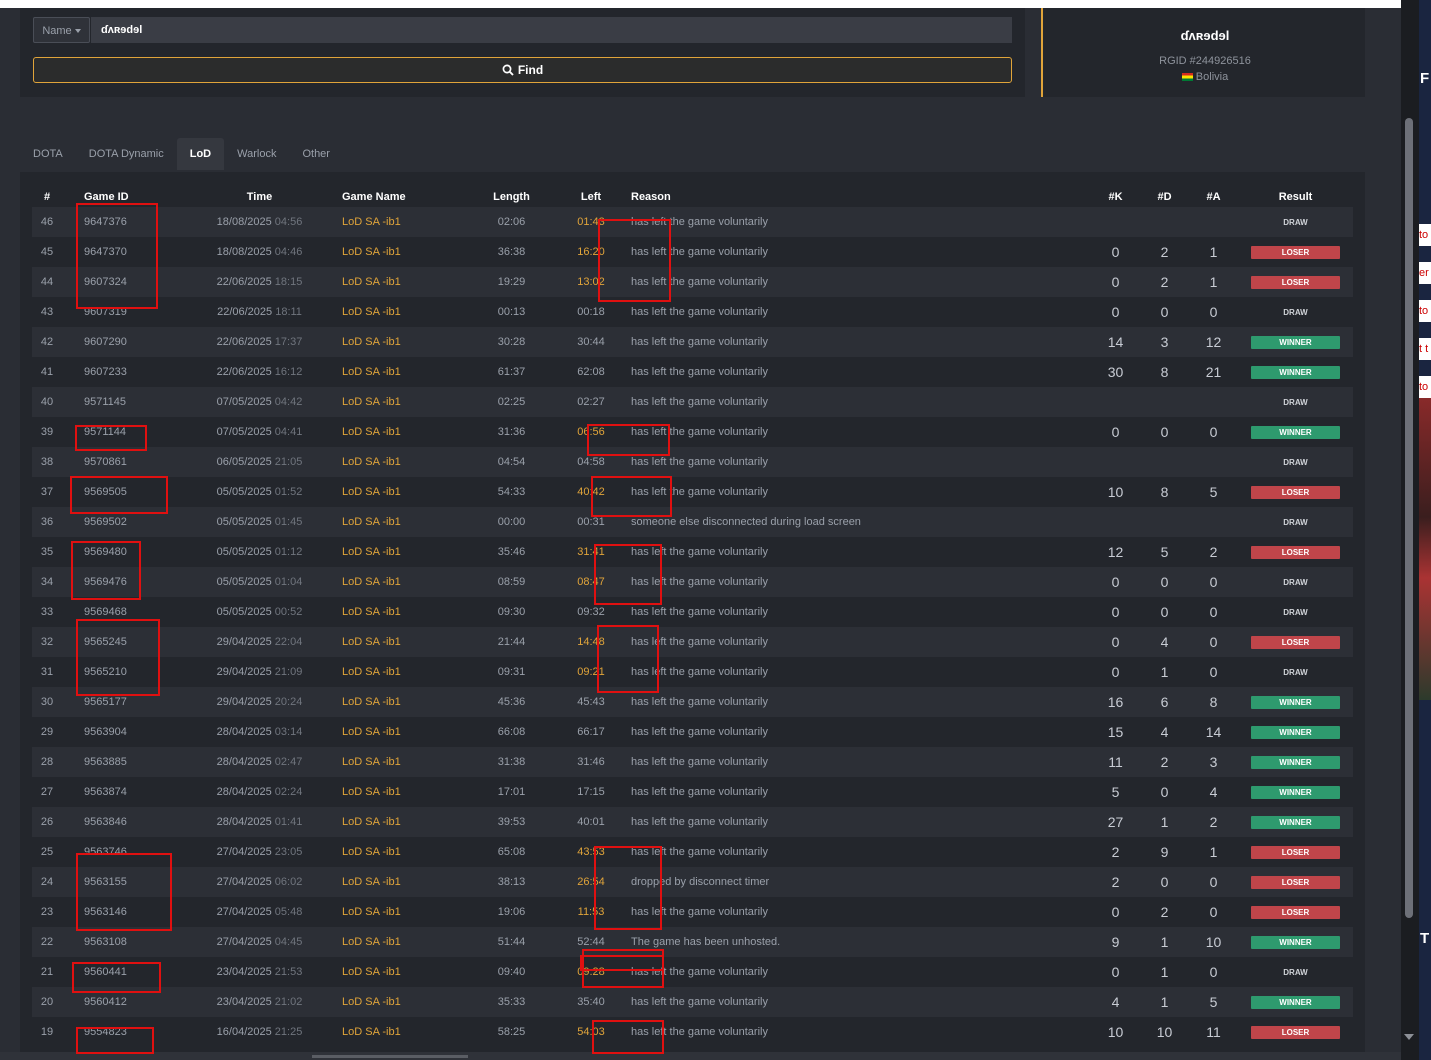  Describe the element at coordinates (257, 154) in the screenshot. I see `tab-warlock: Warlock` at that location.